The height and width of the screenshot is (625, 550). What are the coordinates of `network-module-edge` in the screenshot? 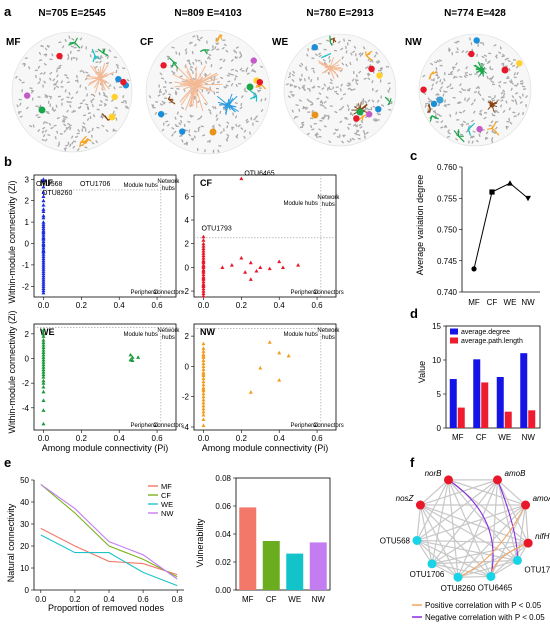 It's located at (184, 79).